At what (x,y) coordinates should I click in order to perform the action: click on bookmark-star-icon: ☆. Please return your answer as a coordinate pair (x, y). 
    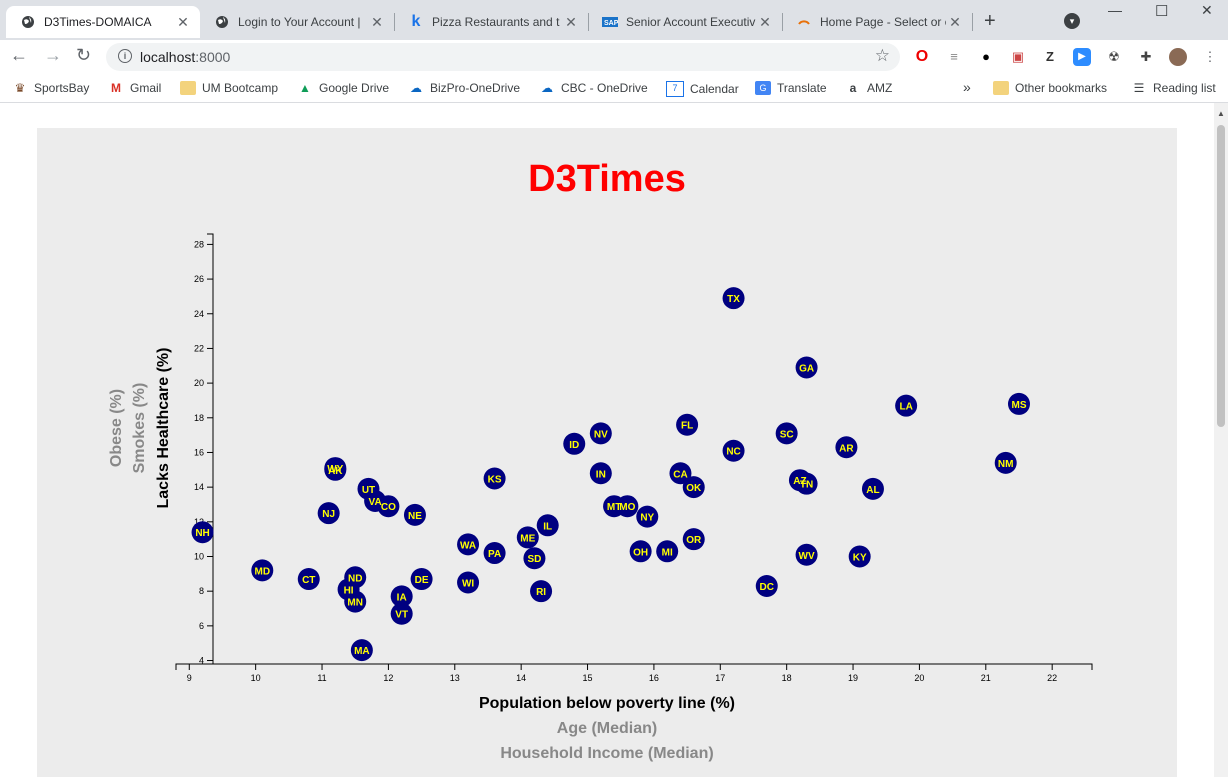
    Looking at the image, I should click on (882, 55).